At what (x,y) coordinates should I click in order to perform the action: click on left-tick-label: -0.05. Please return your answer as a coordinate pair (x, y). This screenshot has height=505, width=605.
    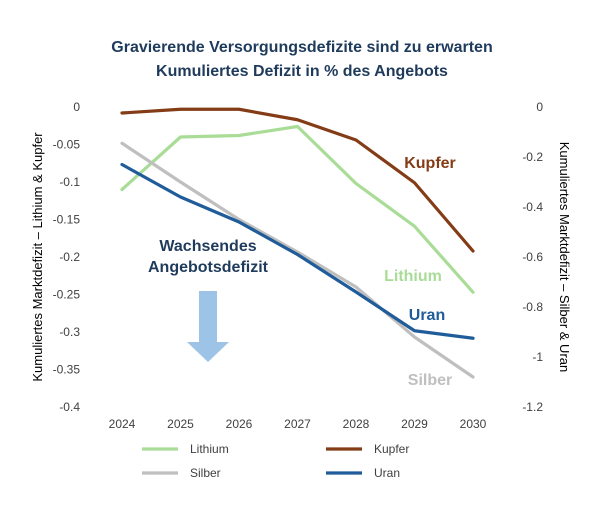
    Looking at the image, I should click on (67, 145).